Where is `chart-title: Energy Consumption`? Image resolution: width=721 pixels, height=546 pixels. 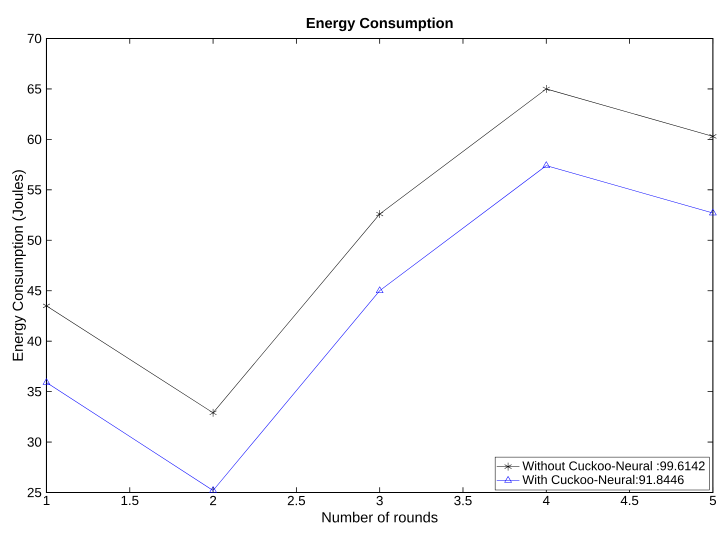
chart-title: Energy Consumption is located at coordinates (379, 25).